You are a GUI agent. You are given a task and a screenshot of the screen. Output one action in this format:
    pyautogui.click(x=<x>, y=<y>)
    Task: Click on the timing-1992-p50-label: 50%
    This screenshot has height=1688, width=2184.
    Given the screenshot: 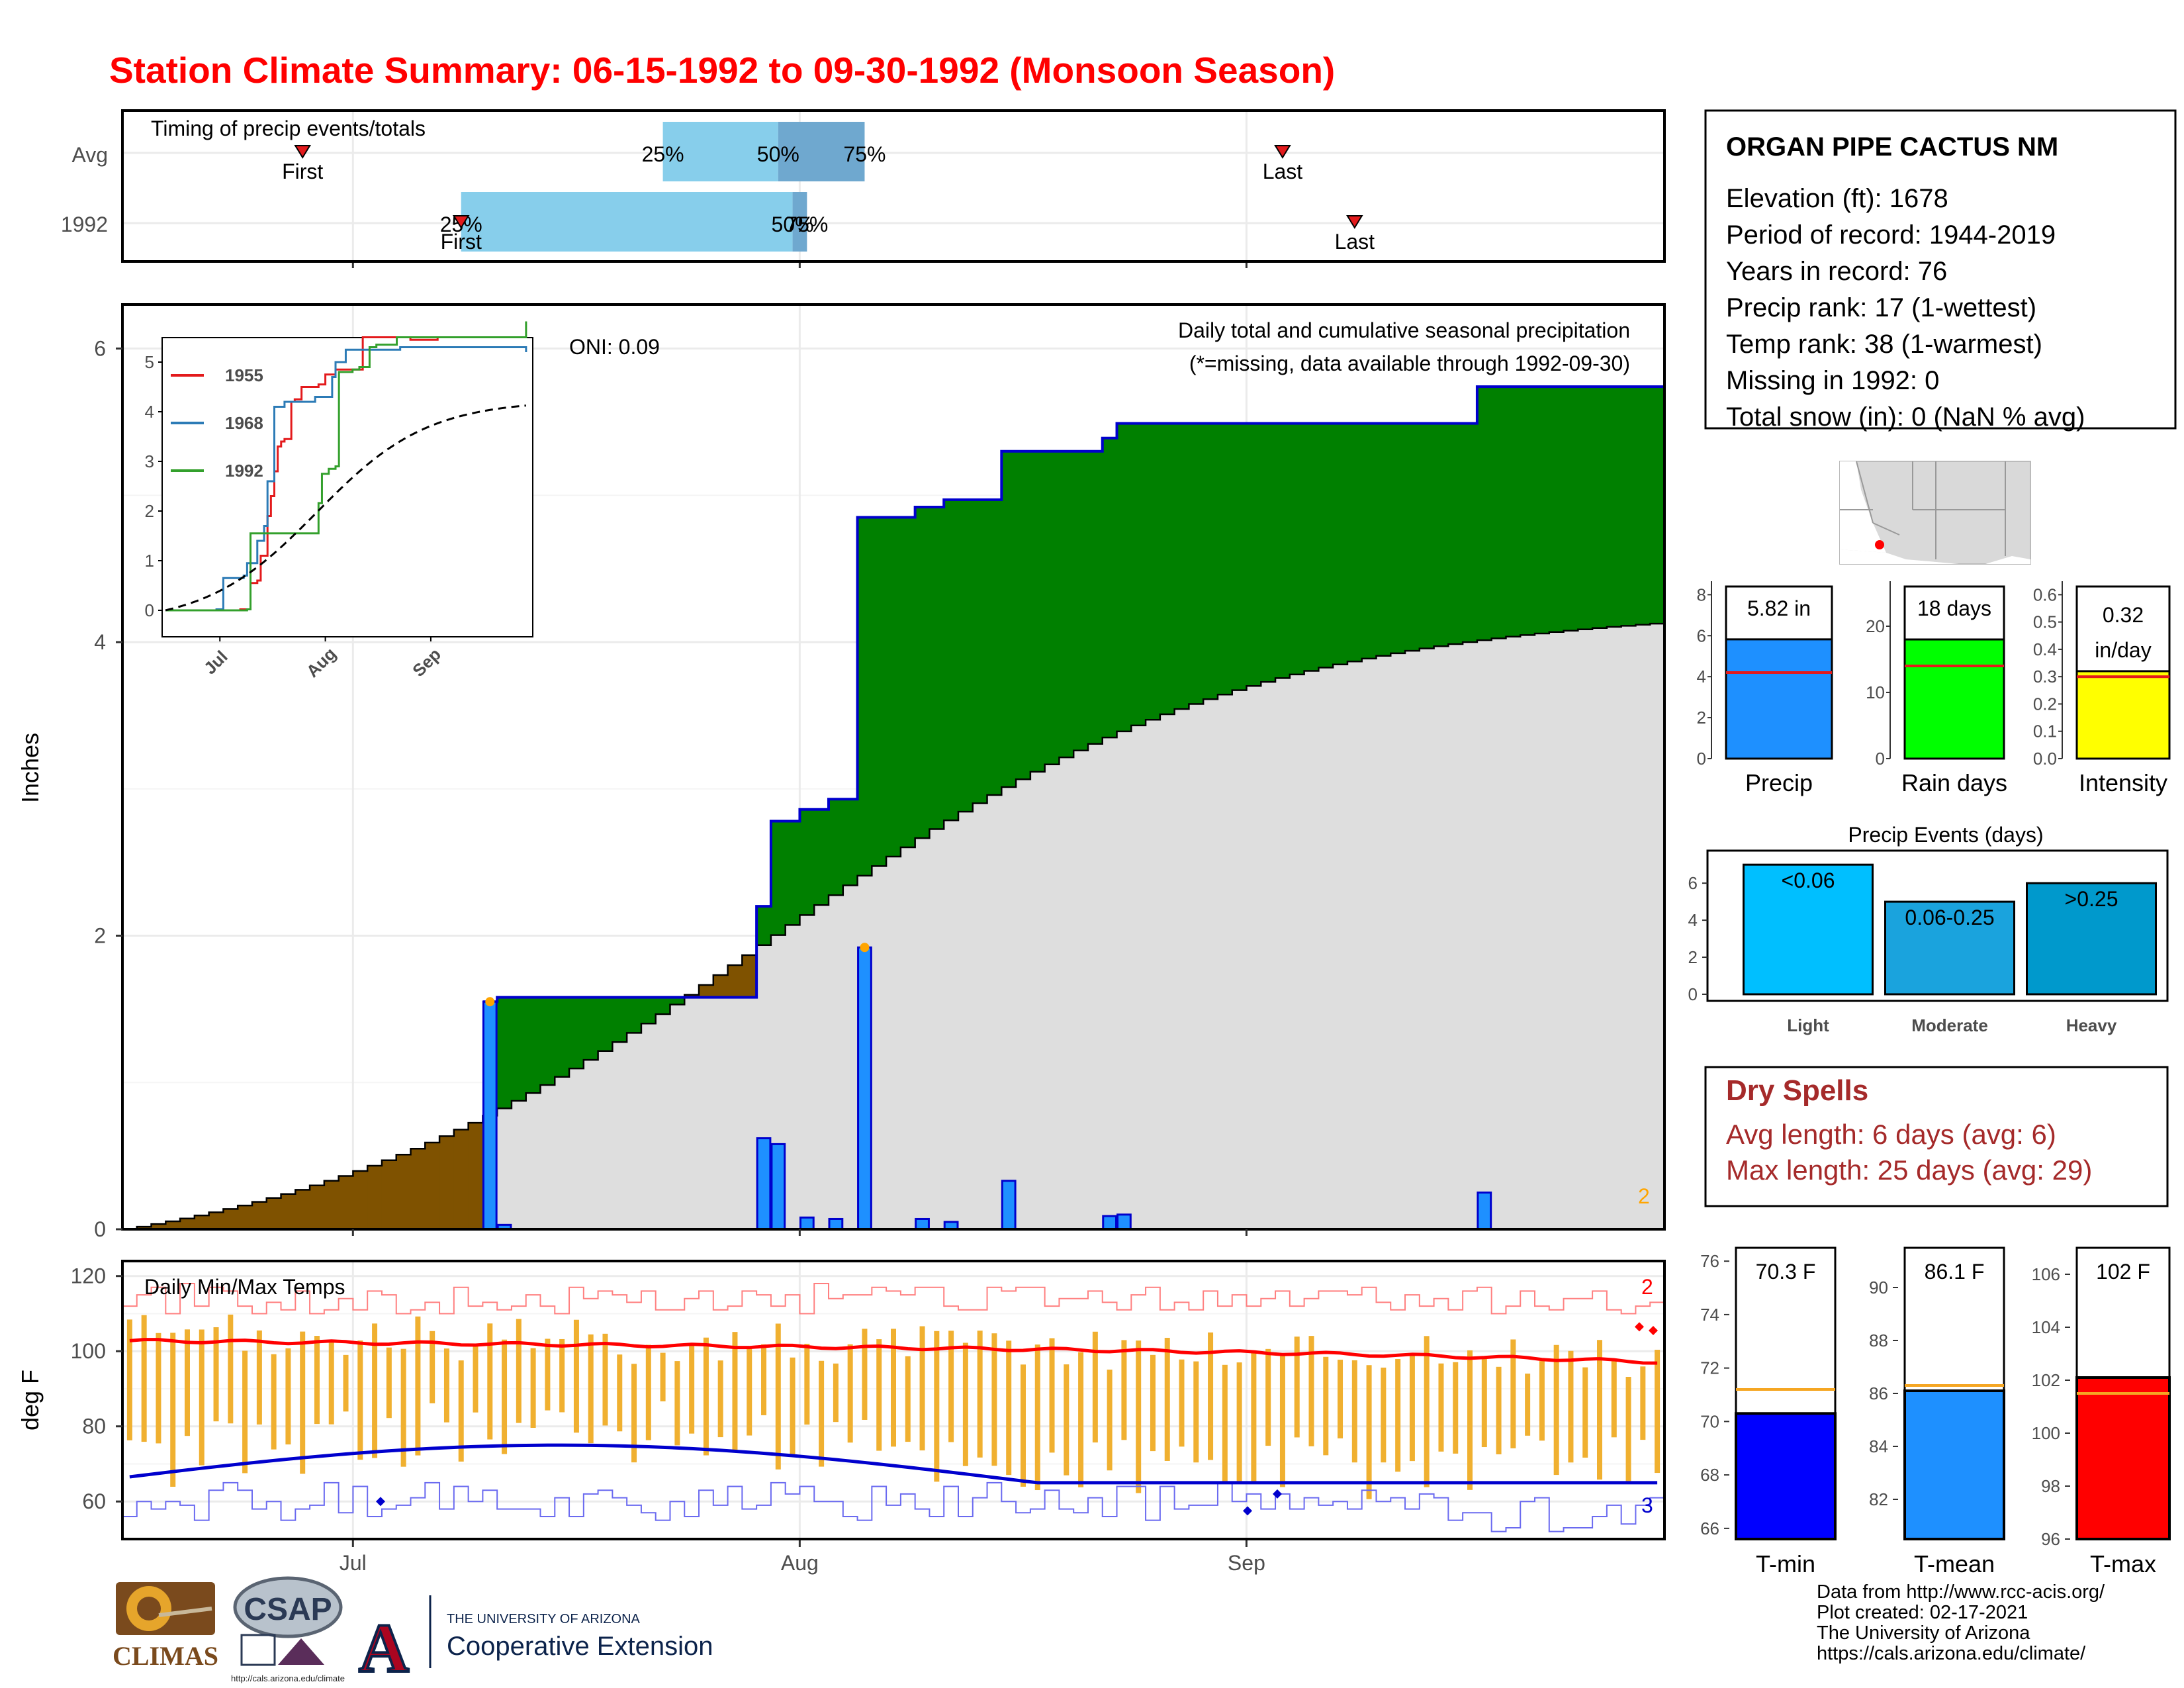 What is the action you would take?
    pyautogui.click(x=793, y=224)
    